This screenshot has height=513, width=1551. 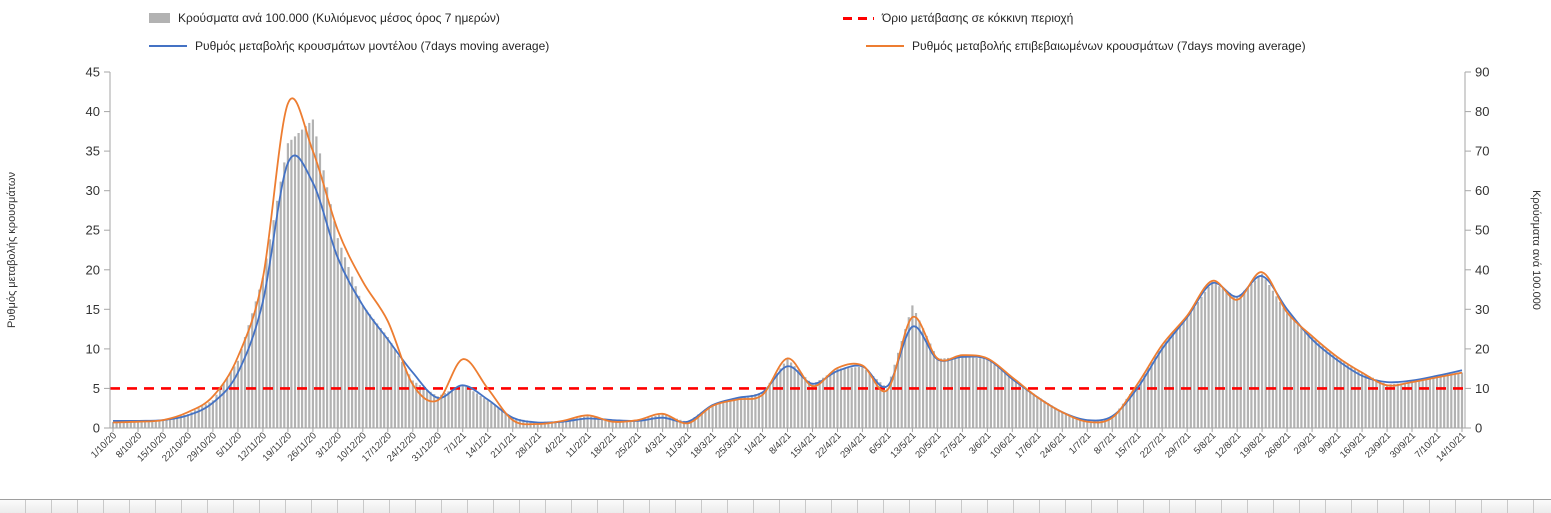 I want to click on svg-text: 1/7/21, so click(x=1080, y=443).